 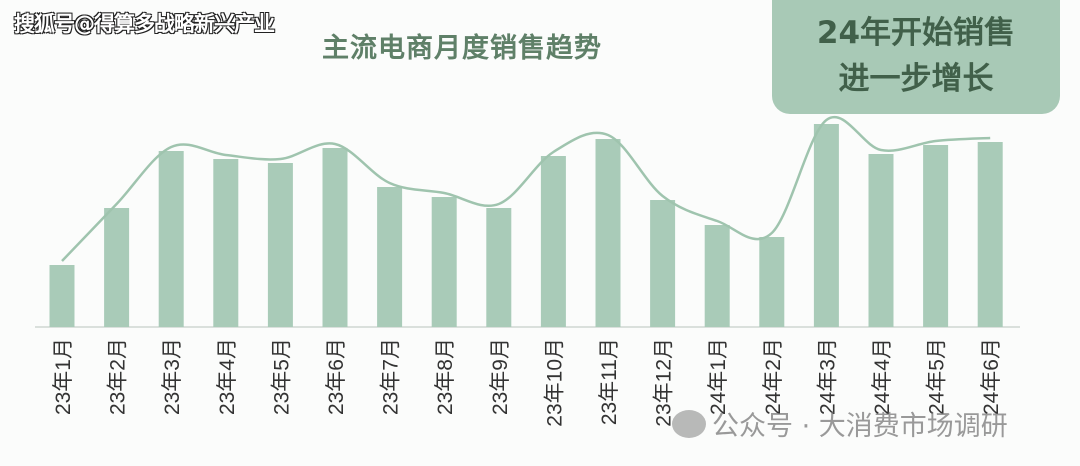 What do you see at coordinates (916, 33) in the screenshot?
I see `annotation-line-1: 24年开始销售` at bounding box center [916, 33].